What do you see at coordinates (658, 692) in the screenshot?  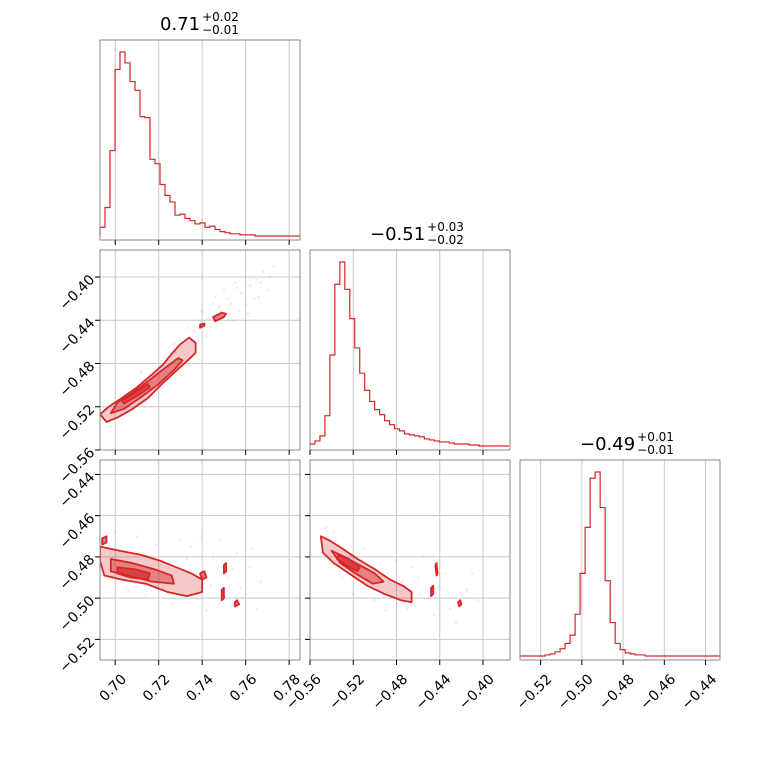 I see `x-tick-label: −0.46` at bounding box center [658, 692].